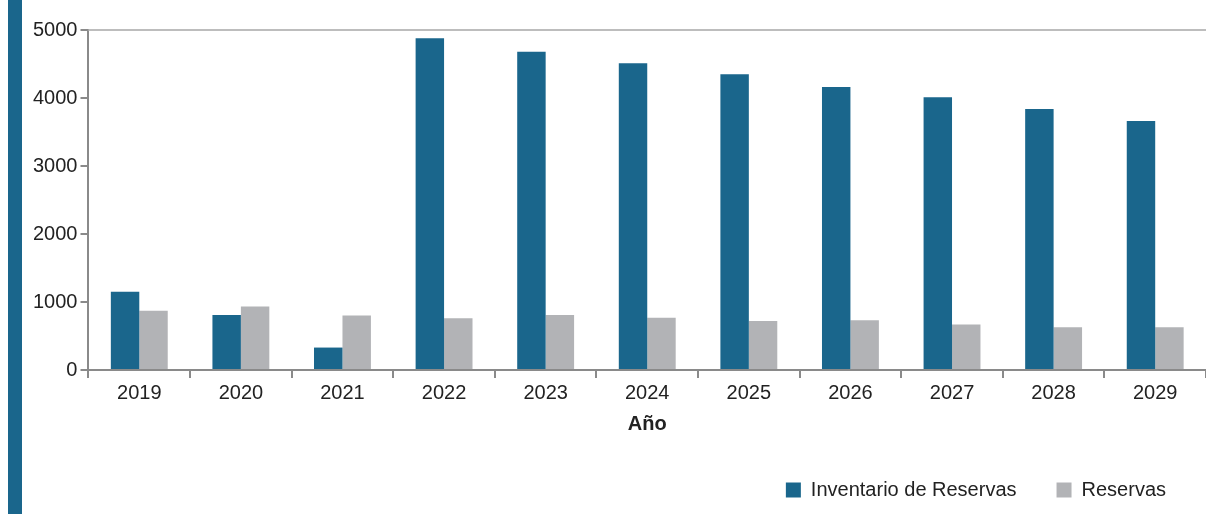  I want to click on x-tick-label: 2027, so click(952, 391).